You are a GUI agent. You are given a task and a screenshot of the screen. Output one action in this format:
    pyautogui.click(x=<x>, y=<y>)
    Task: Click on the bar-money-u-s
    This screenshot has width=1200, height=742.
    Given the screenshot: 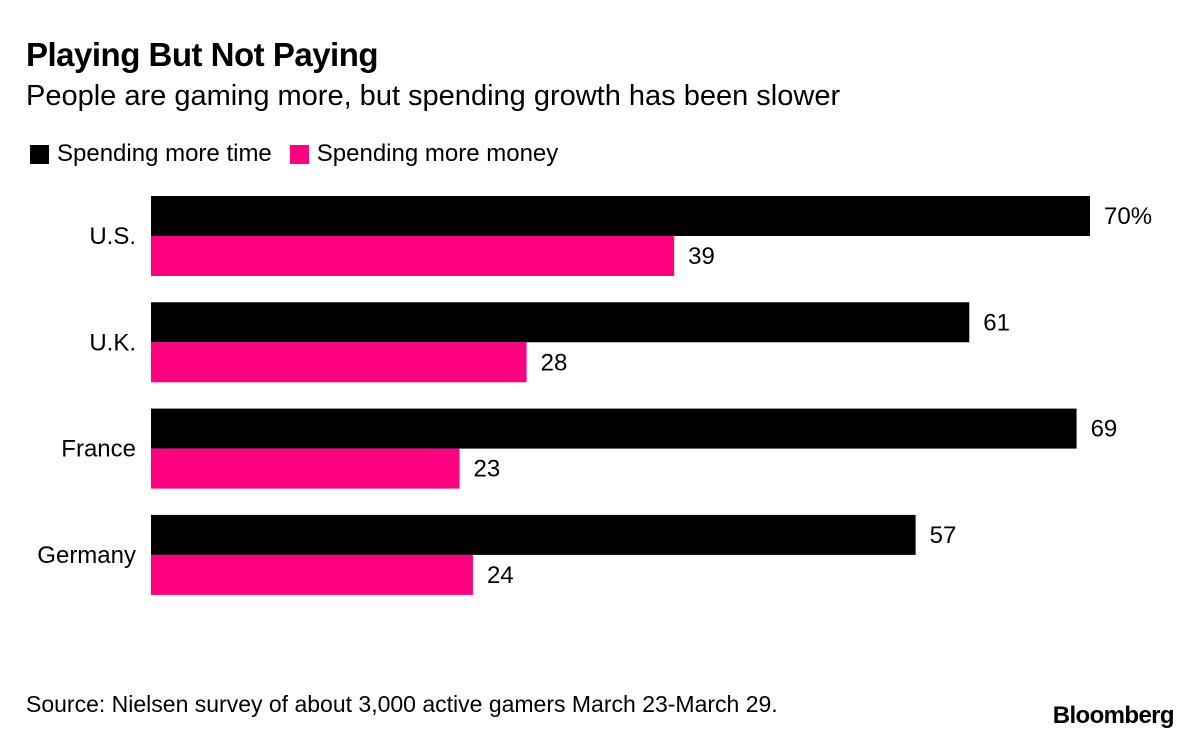 What is the action you would take?
    pyautogui.click(x=413, y=256)
    